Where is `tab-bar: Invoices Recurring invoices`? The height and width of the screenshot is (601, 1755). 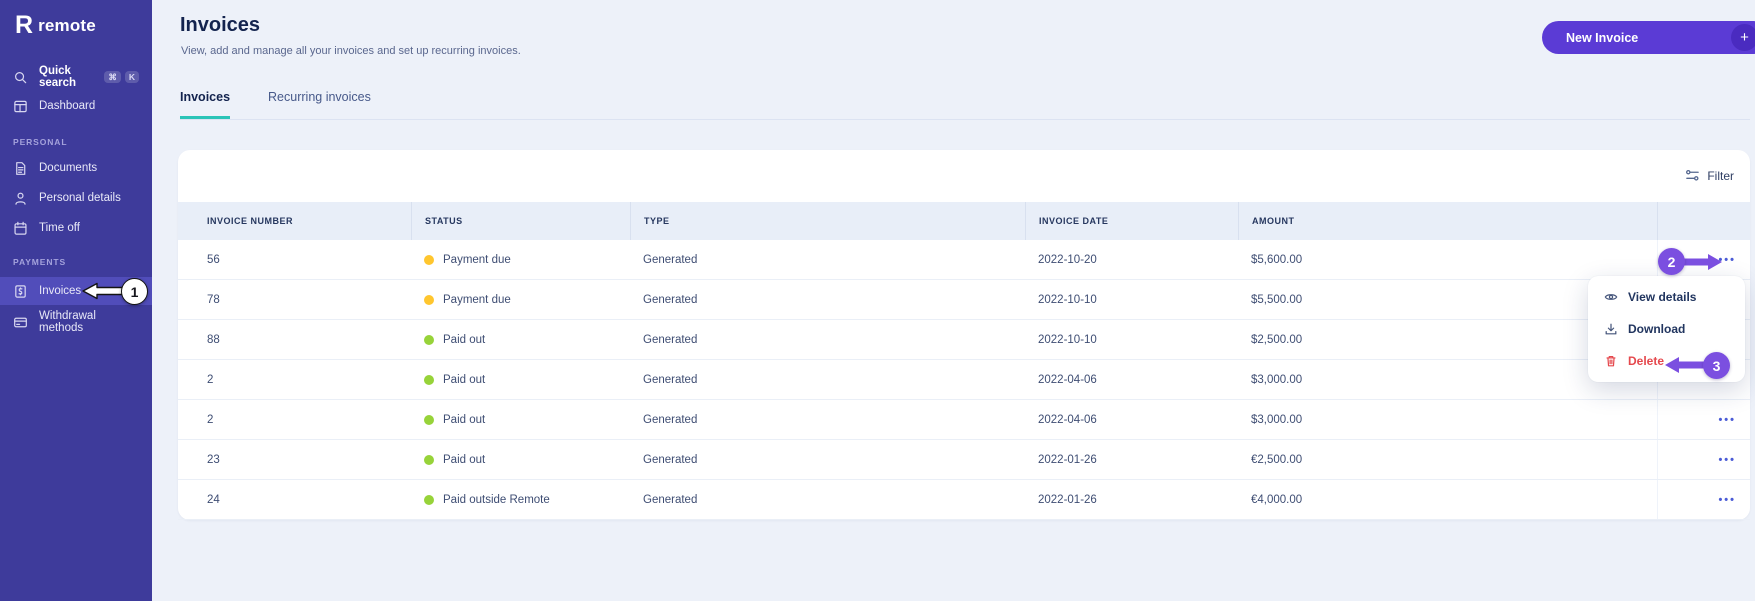 tab-bar: Invoices Recurring invoices is located at coordinates (275, 104).